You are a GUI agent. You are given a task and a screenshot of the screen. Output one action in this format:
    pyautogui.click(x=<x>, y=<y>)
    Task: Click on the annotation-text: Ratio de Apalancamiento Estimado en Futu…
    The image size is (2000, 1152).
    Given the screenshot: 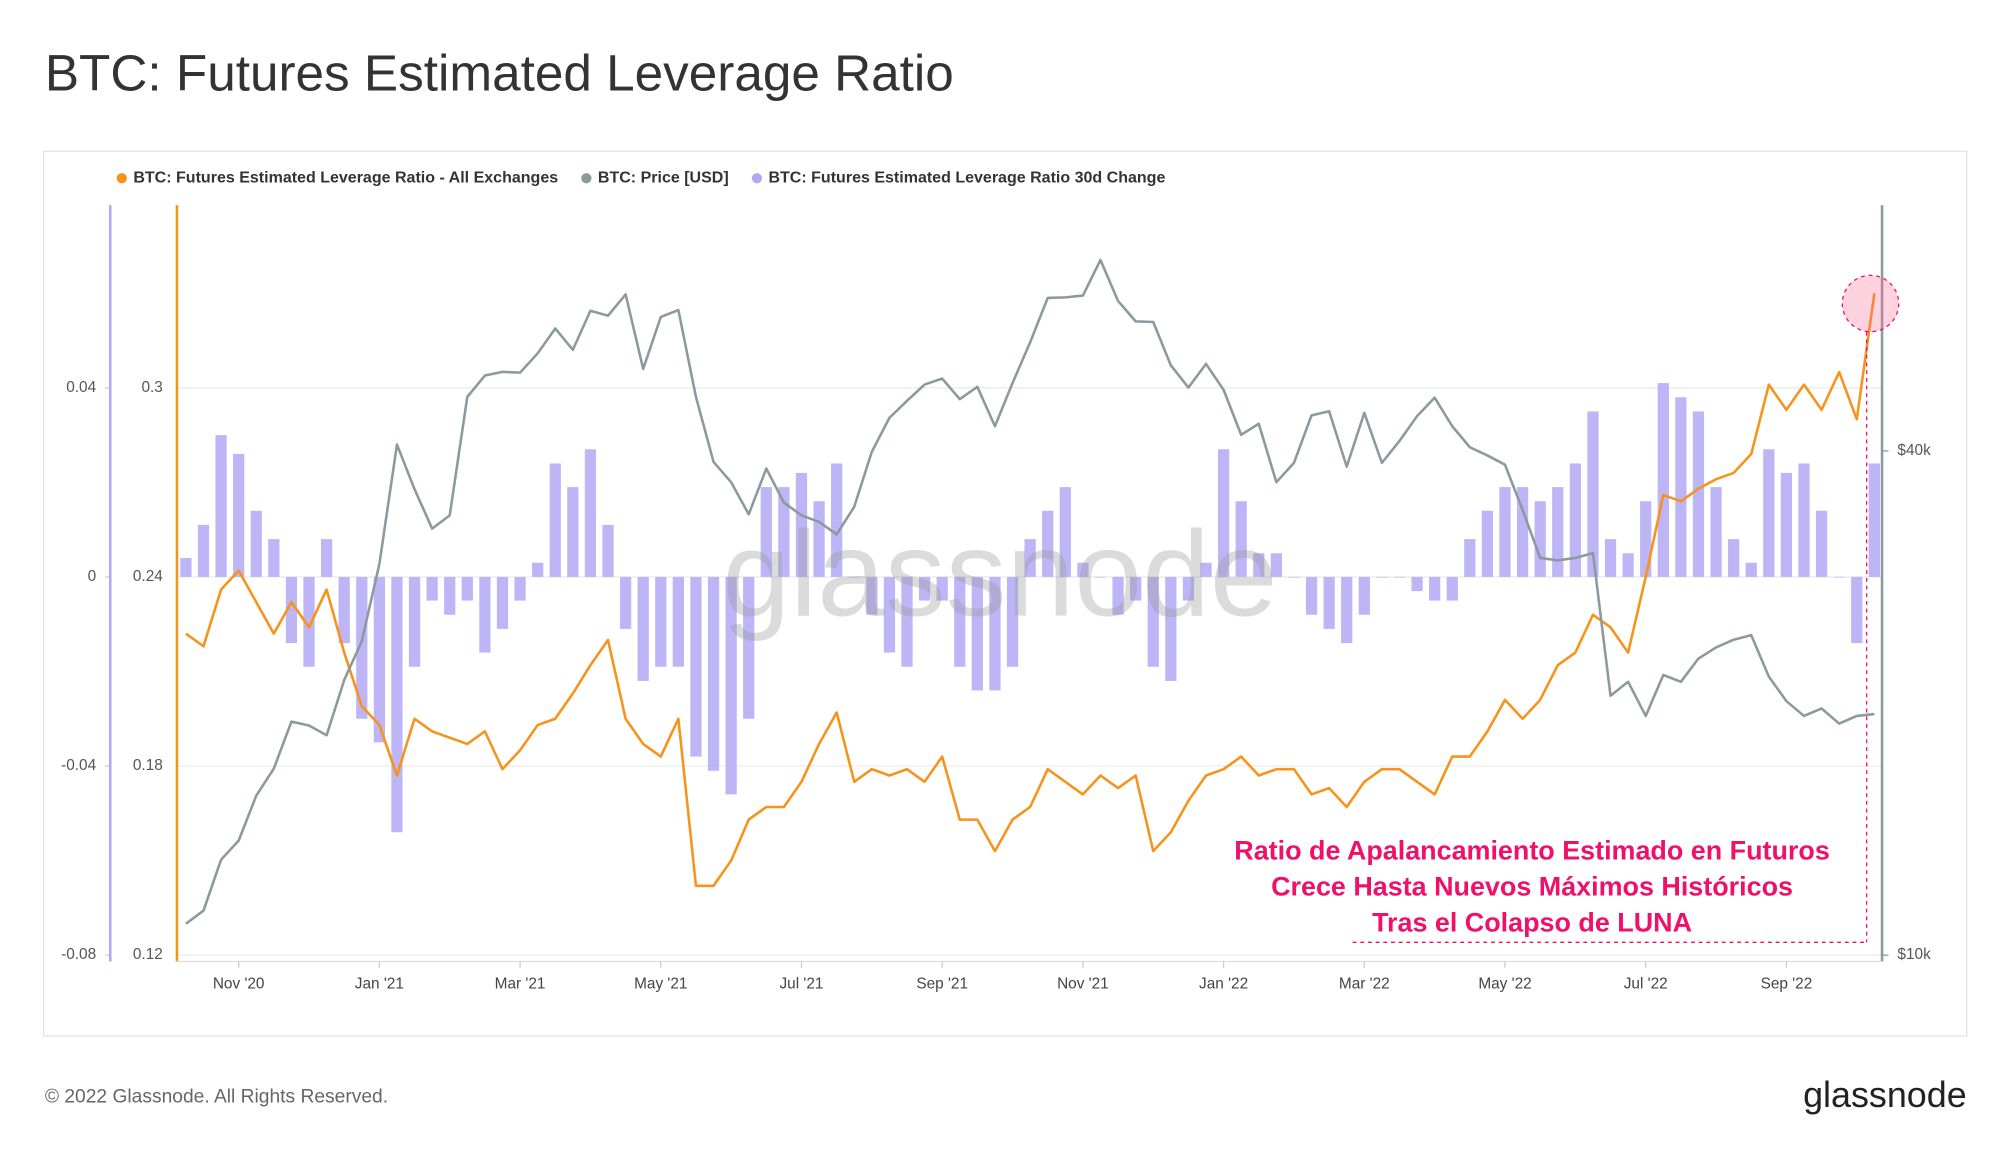 What is the action you would take?
    pyautogui.click(x=1532, y=851)
    